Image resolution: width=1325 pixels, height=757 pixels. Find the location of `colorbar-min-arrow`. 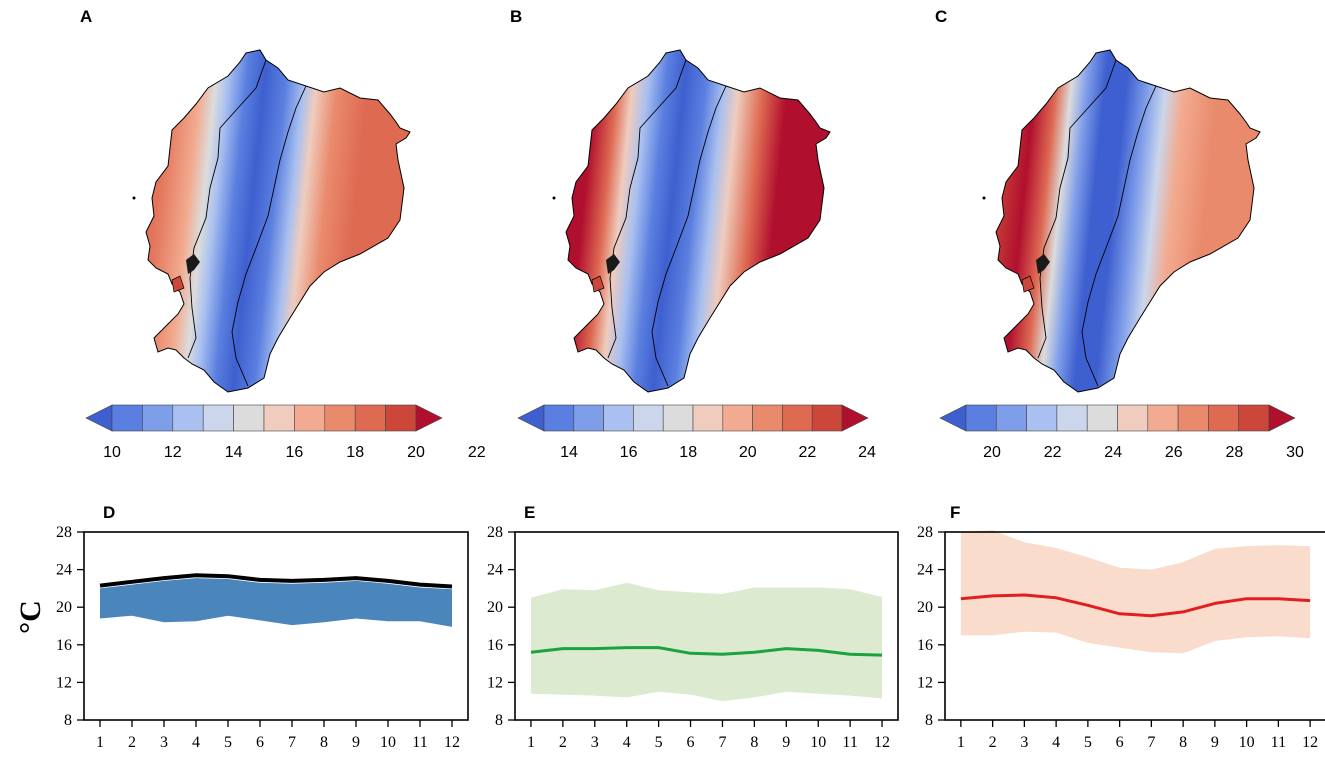

colorbar-min-arrow is located at coordinates (531, 418).